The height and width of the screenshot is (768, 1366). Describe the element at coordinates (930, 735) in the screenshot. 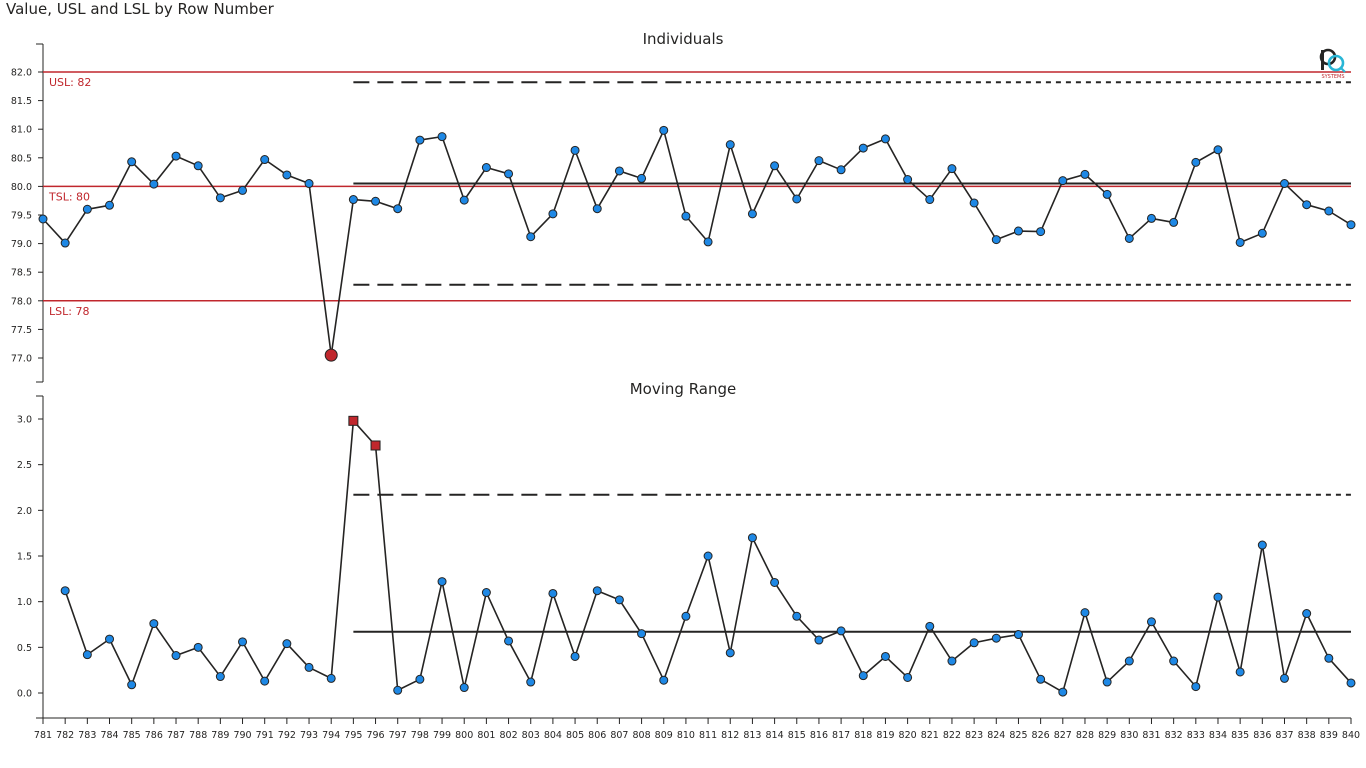

I see `x-tick-label: 821` at that location.